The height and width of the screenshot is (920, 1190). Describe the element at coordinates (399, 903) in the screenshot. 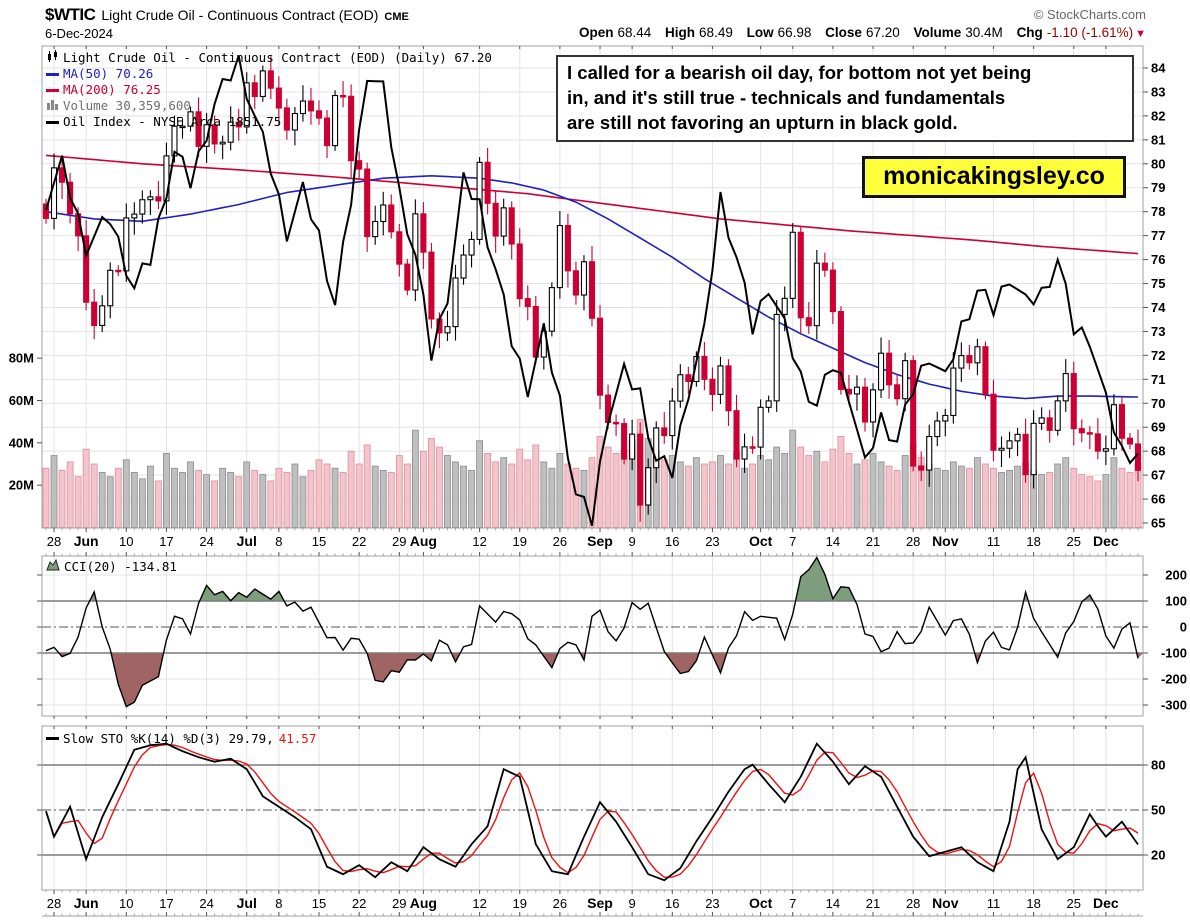

I see `svg-text: 29` at that location.